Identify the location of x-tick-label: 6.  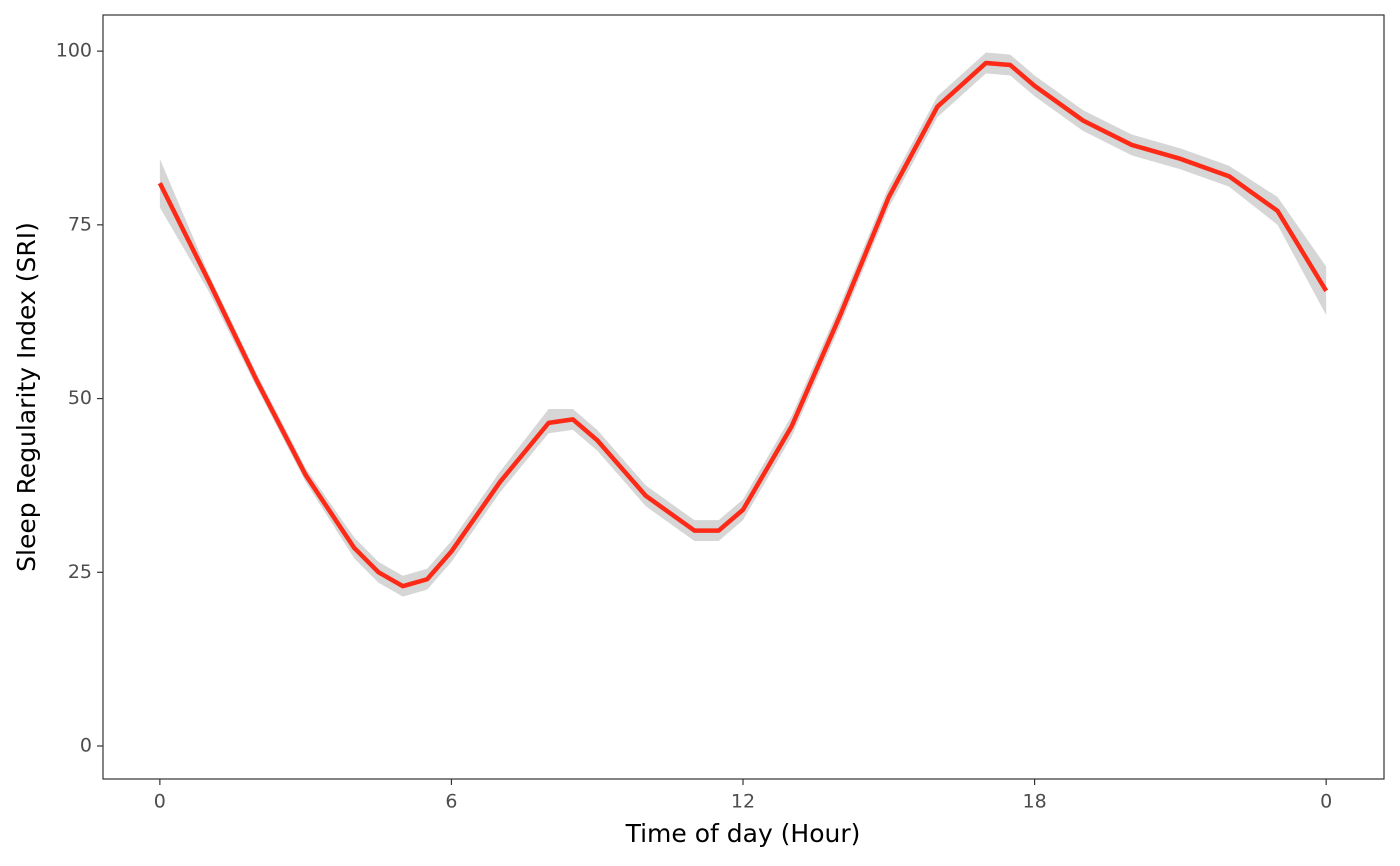
(451, 802).